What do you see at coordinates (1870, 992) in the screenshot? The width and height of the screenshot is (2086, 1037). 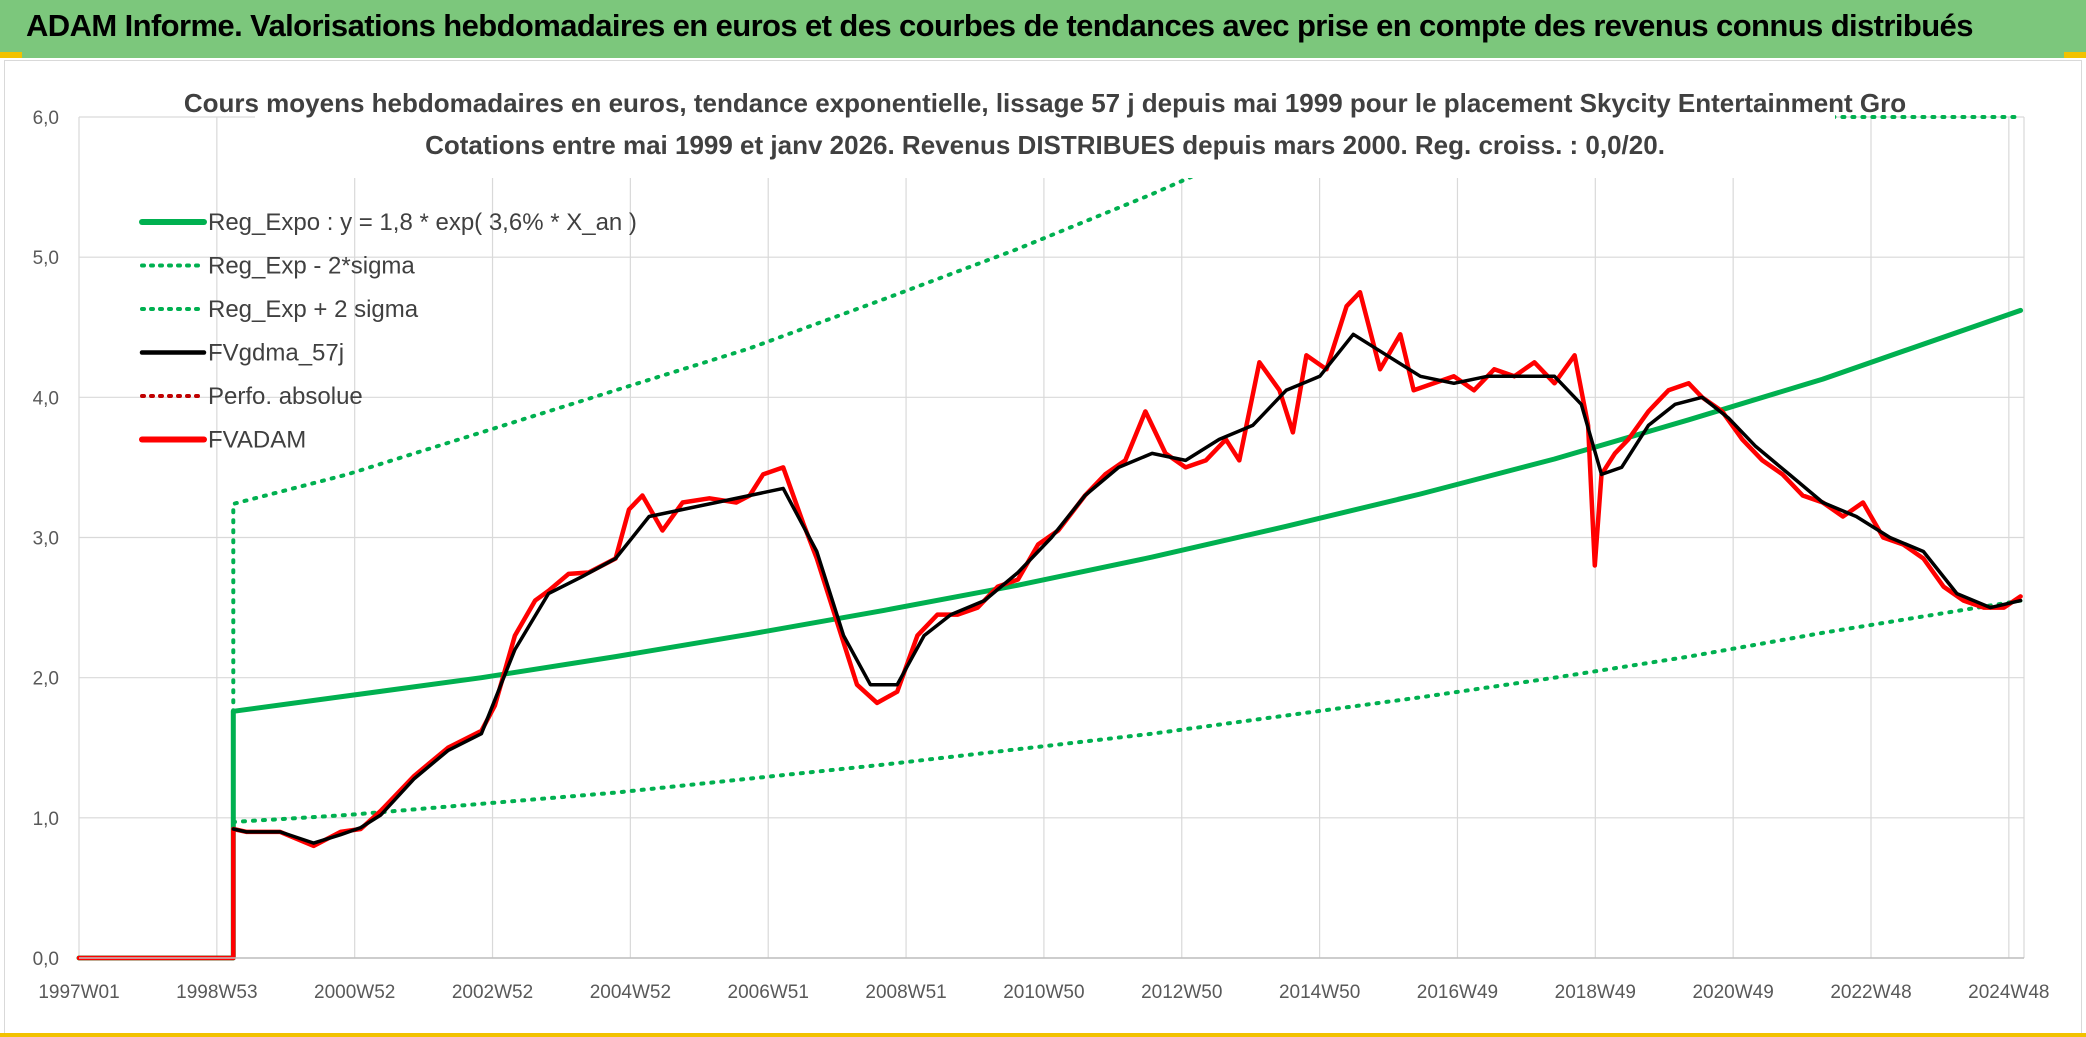 I see `x-tick-label: 2022W48` at bounding box center [1870, 992].